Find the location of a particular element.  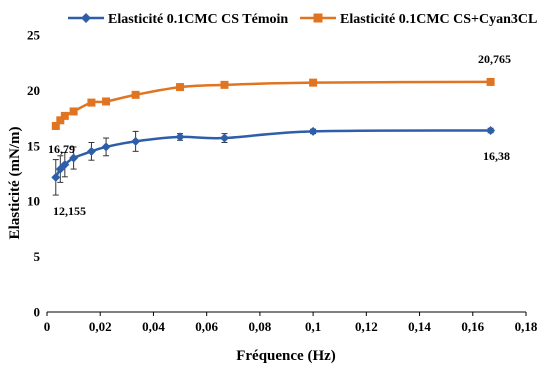

y-tick-labels: 0 5 10 15 20 25 is located at coordinates (34, 174).